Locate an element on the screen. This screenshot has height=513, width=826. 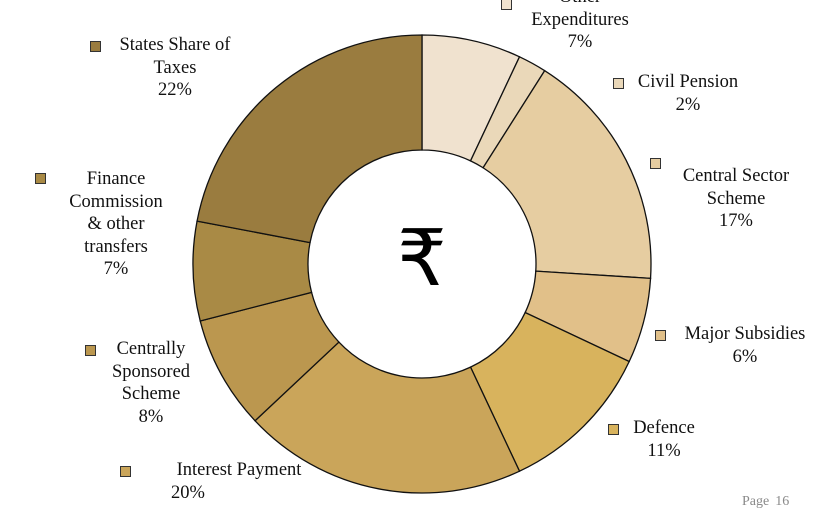
label-line: Central Sector is located at coordinates (736, 176).